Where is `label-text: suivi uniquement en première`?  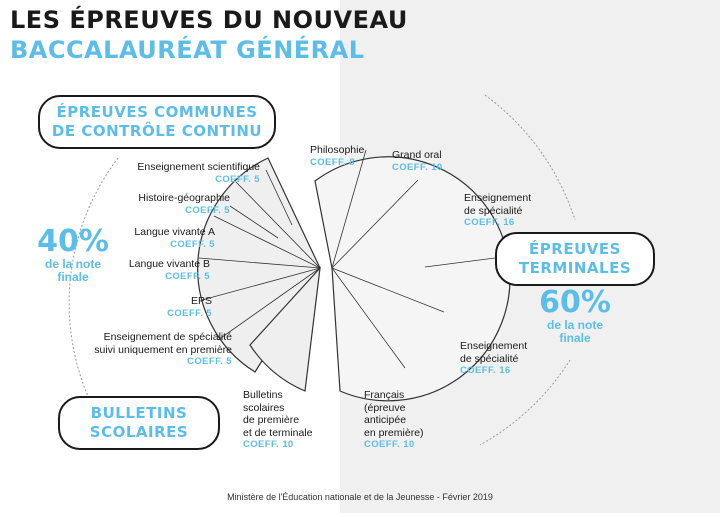
label-text: suivi uniquement en première is located at coordinates (163, 349).